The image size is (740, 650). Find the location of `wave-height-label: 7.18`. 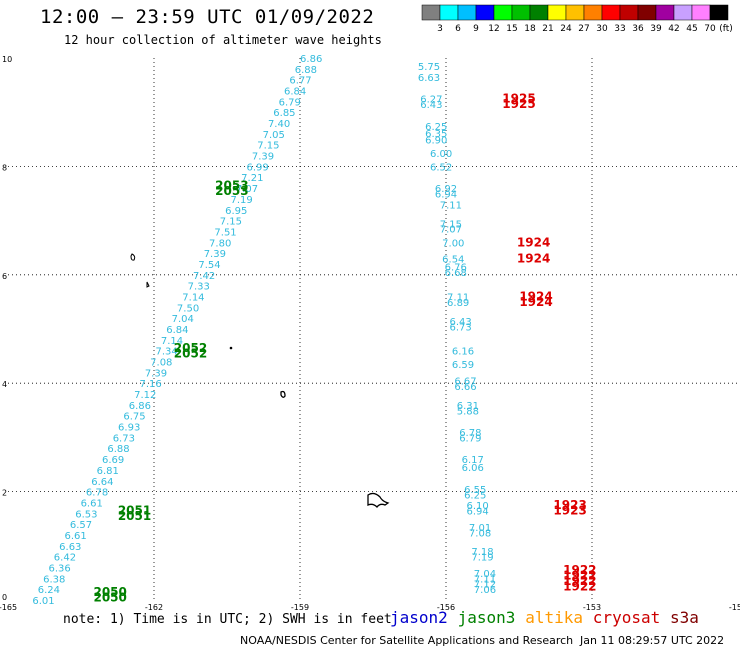

wave-height-label: 7.18 is located at coordinates (482, 552).